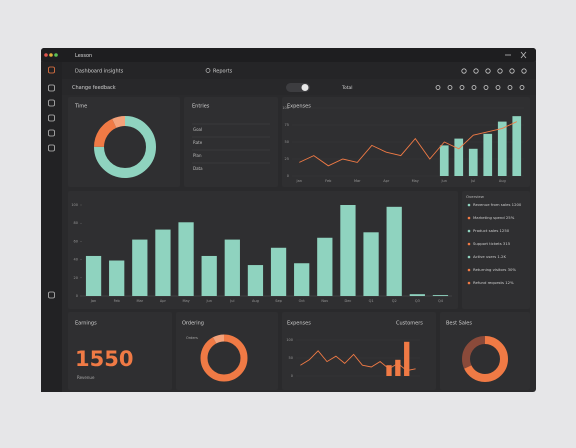 This screenshot has width=576, height=448. Describe the element at coordinates (494, 269) in the screenshot. I see `legend-label: Returning visitors 30%` at that location.